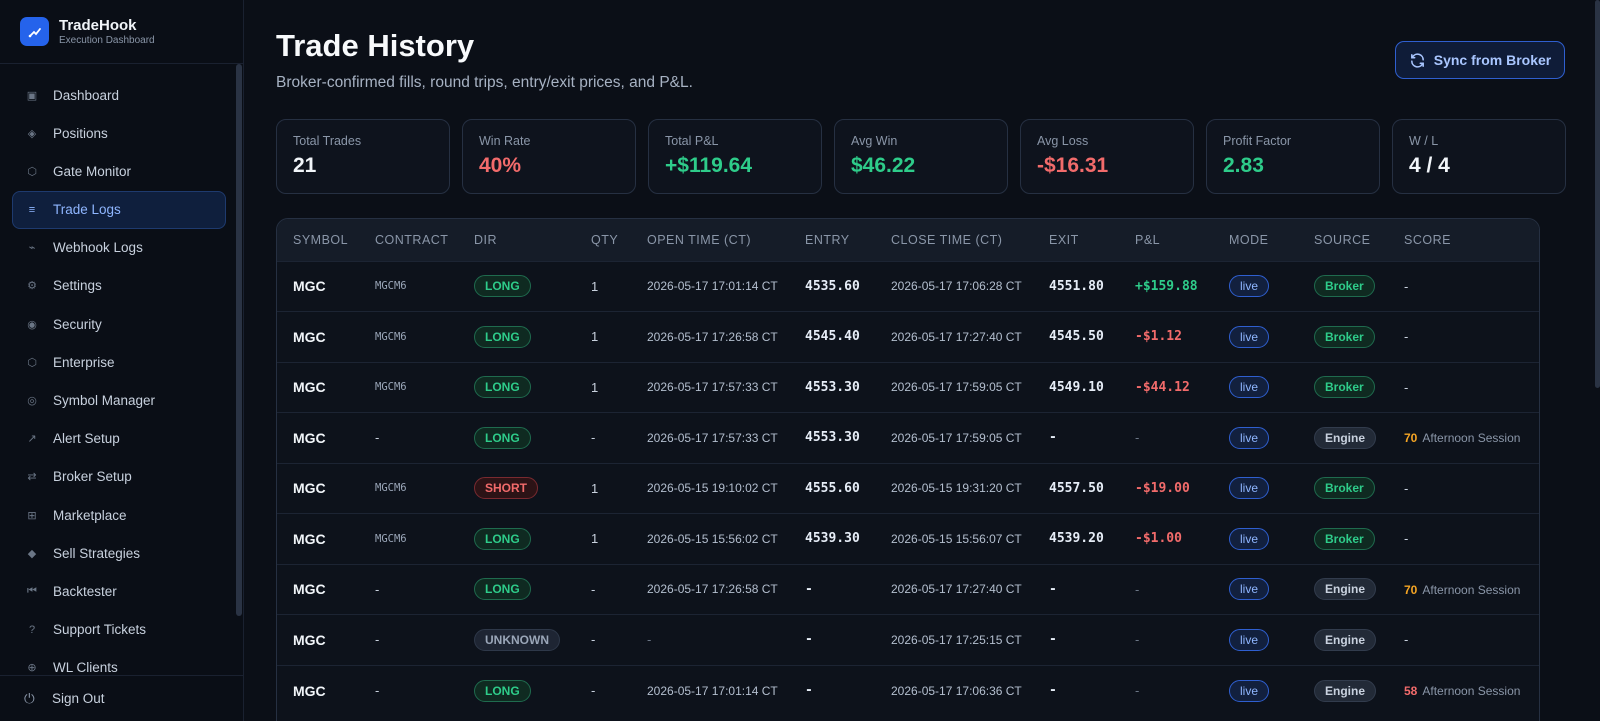 The height and width of the screenshot is (721, 1600). Describe the element at coordinates (121, 698) in the screenshot. I see `sign-out-button: ⏻ Sign Out` at that location.